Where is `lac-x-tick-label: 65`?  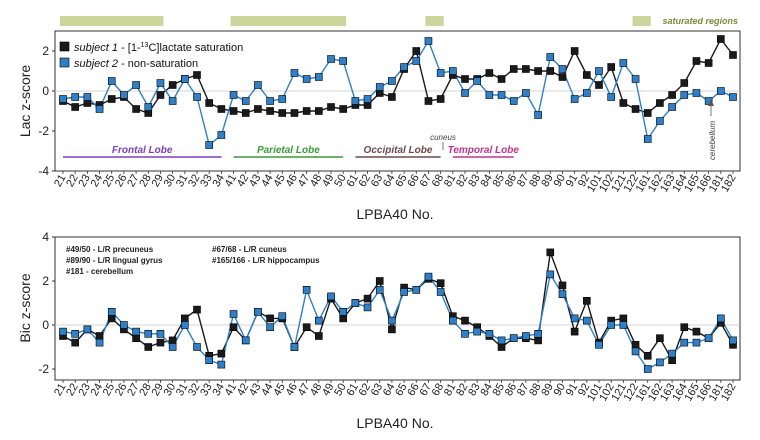 lac-x-tick-label: 65 is located at coordinates (401, 181).